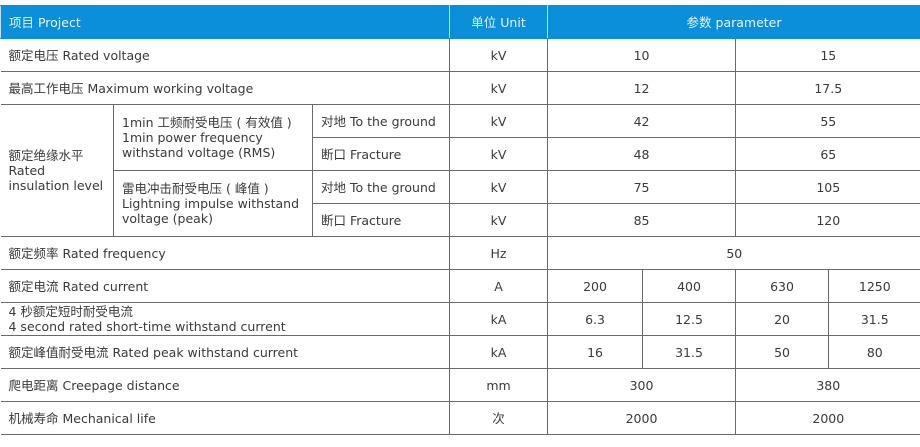  I want to click on row-label: 额定电压 Rated voltage, so click(225, 55).